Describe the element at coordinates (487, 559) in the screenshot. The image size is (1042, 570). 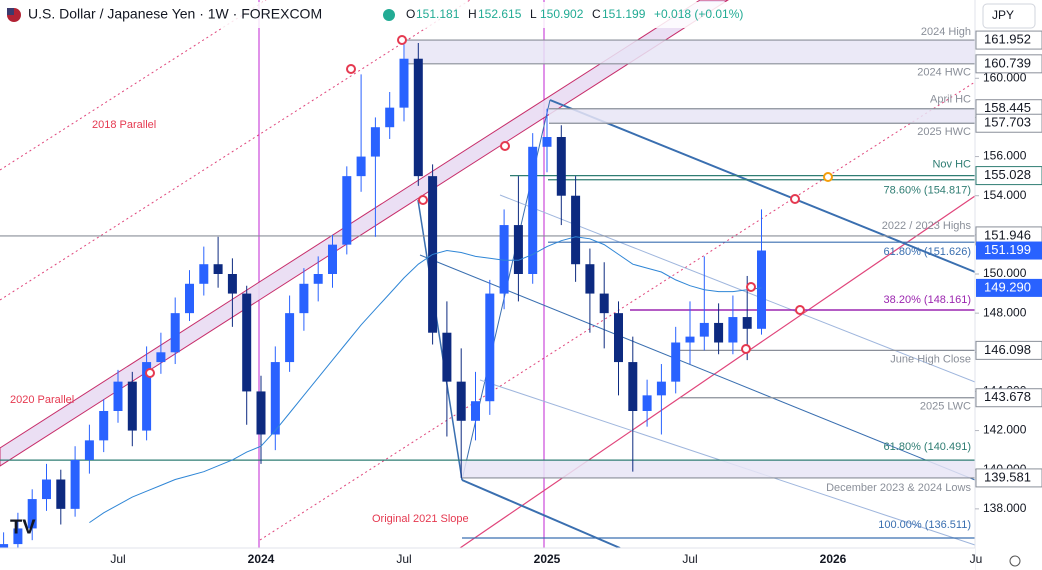
I see `time-axis` at that location.